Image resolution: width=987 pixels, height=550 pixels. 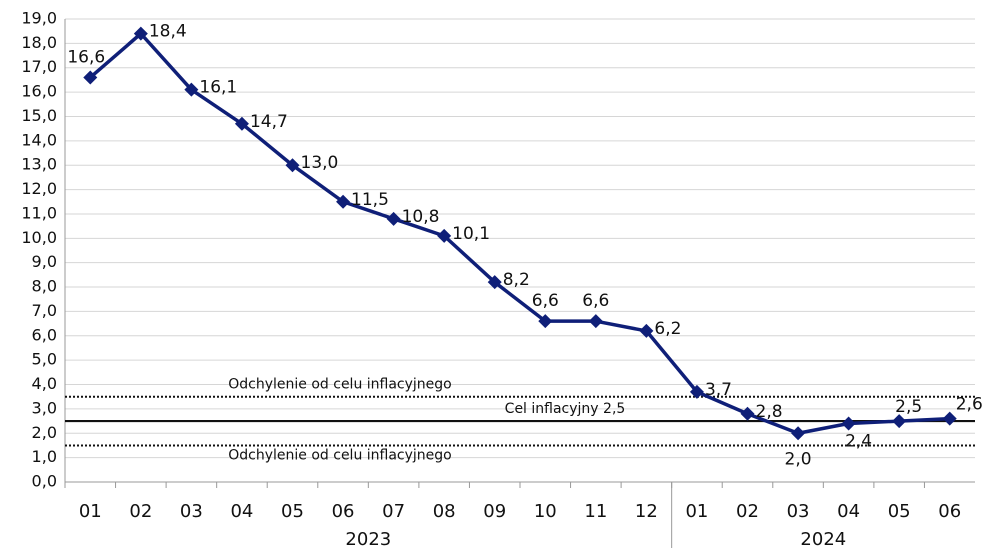 What do you see at coordinates (39, 91) in the screenshot?
I see `y-tick-label: 16,0` at bounding box center [39, 91].